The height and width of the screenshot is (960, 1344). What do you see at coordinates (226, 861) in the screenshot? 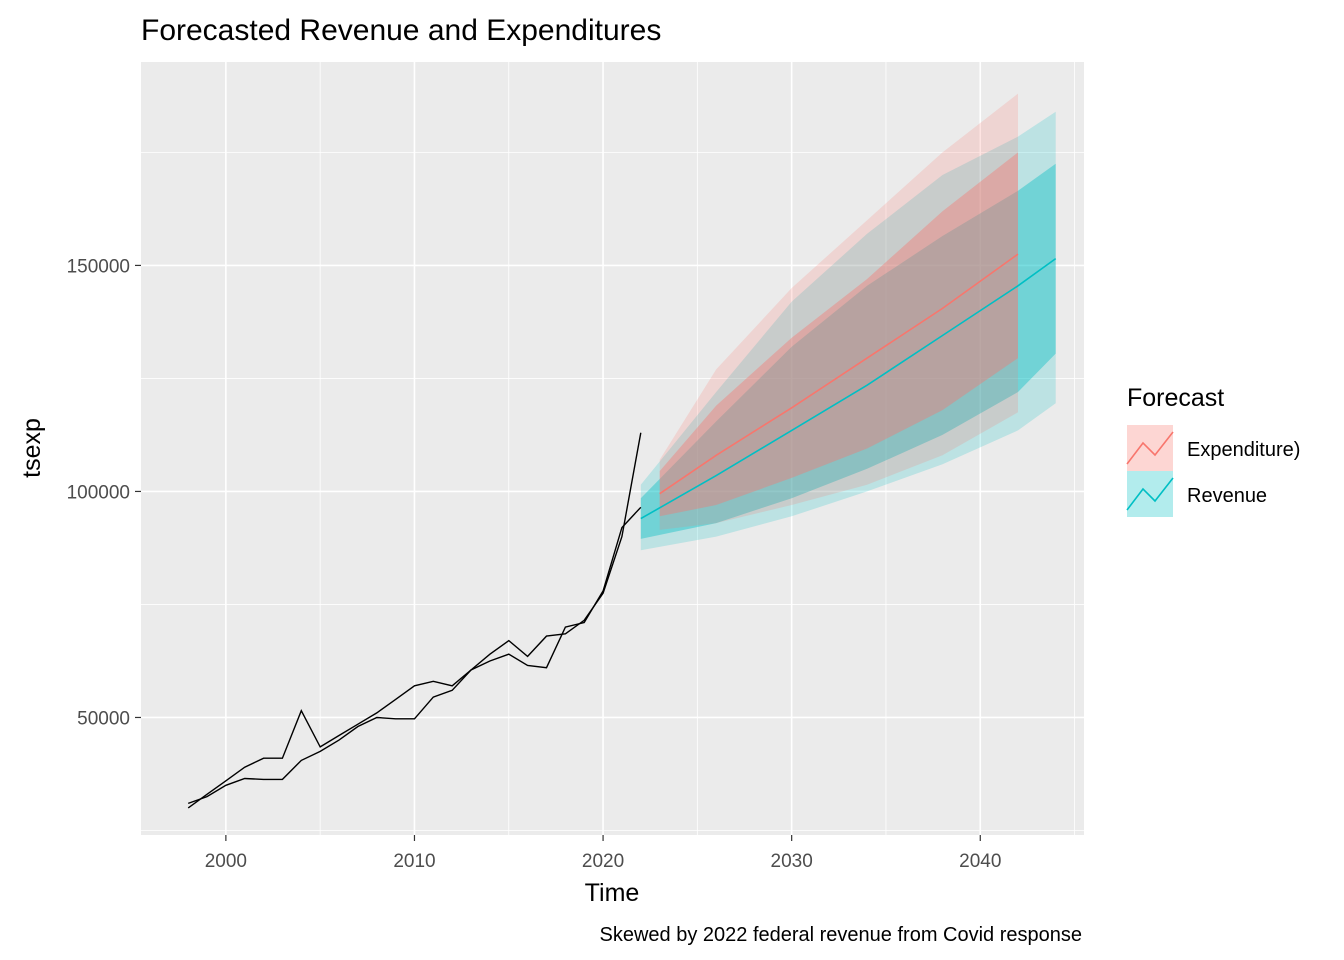
I see `x-tick-label: 2000` at bounding box center [226, 861].